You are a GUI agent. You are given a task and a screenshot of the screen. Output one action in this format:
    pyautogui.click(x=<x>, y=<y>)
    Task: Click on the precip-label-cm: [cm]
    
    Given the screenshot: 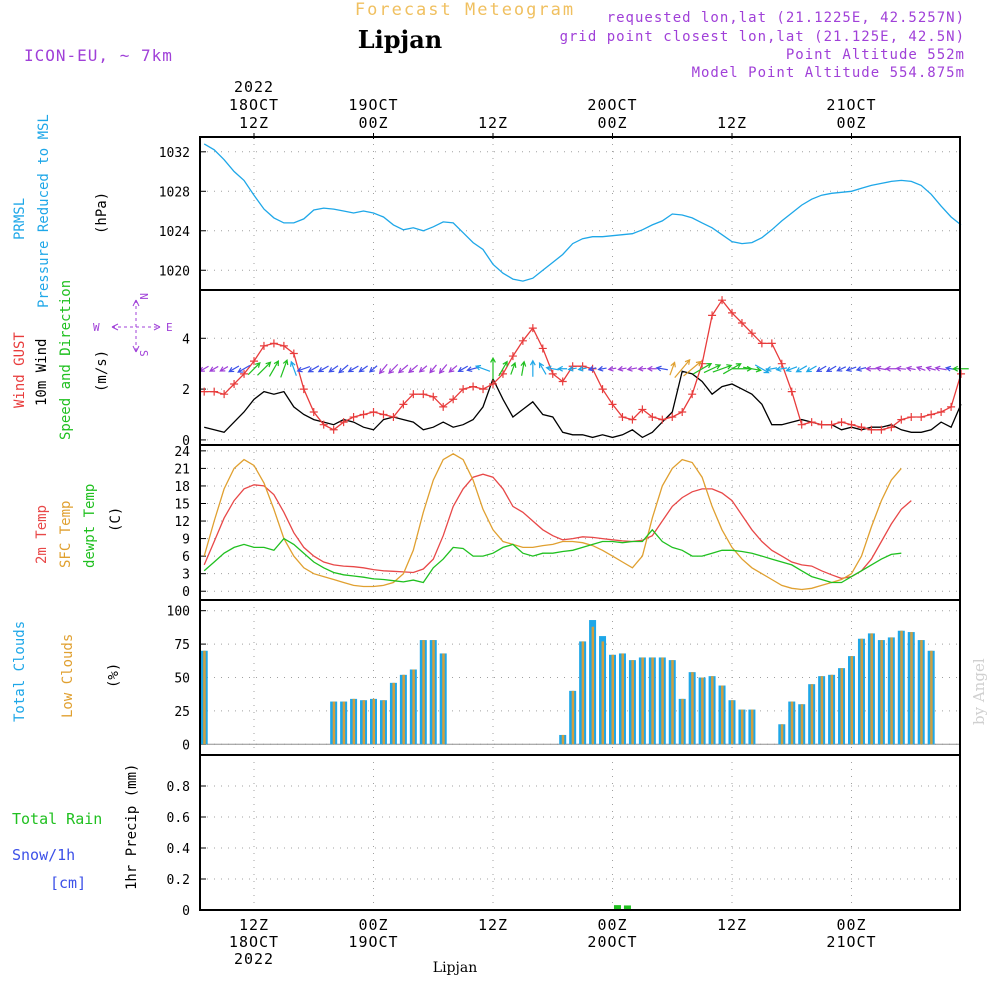 What is the action you would take?
    pyautogui.click(x=68, y=883)
    